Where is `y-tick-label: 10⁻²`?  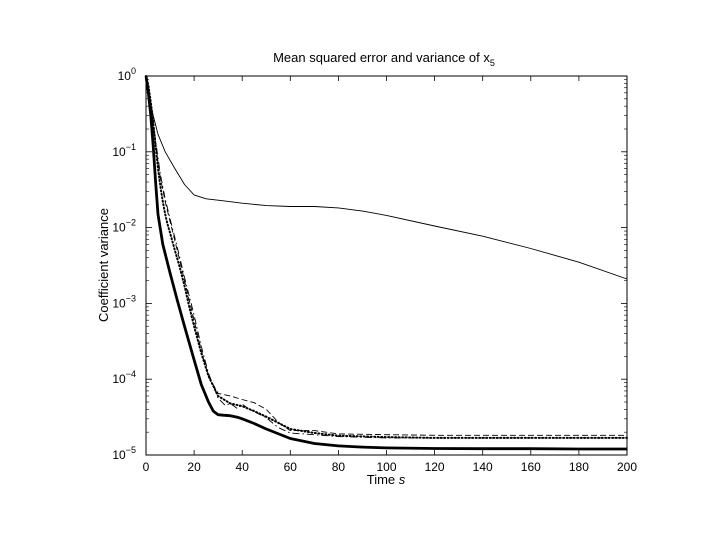 y-tick-label: 10⁻² is located at coordinates (124, 226).